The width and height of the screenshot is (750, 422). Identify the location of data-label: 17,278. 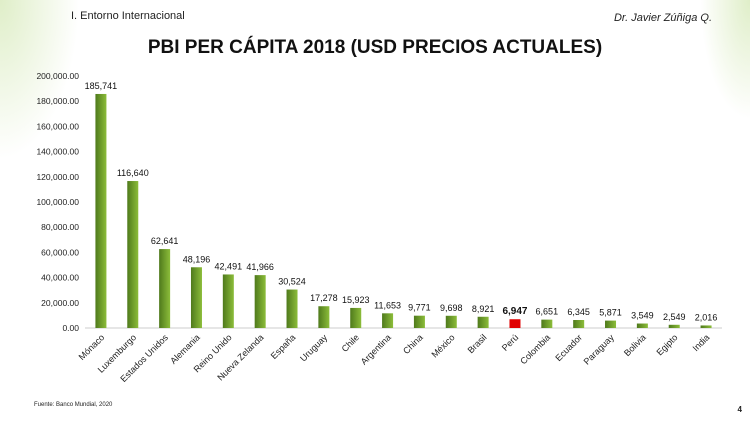
(324, 298).